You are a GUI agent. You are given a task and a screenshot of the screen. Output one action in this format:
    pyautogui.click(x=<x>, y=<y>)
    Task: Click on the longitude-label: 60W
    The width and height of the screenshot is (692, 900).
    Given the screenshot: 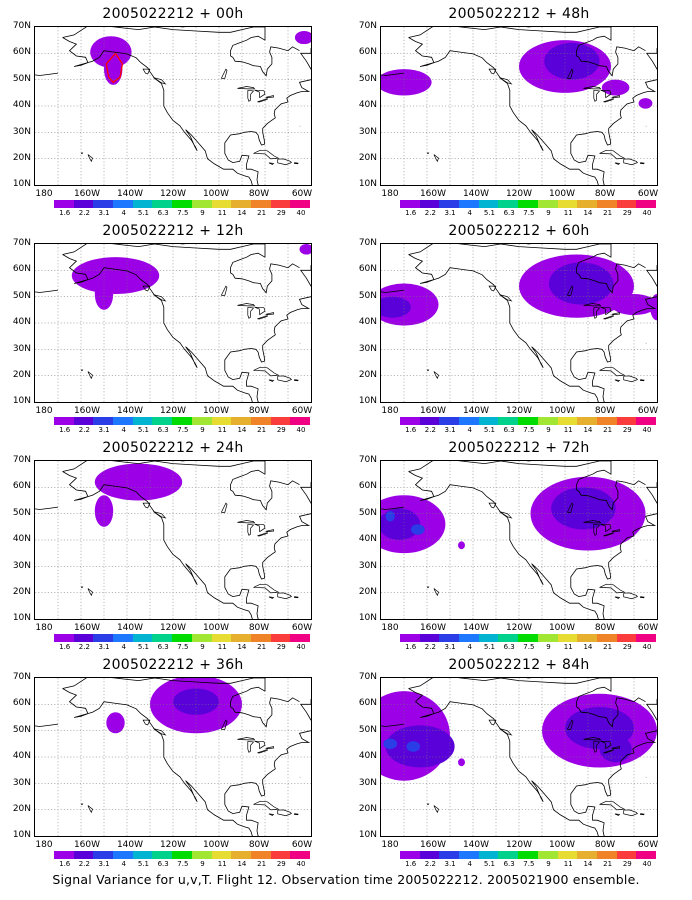 What is the action you would take?
    pyautogui.click(x=302, y=628)
    